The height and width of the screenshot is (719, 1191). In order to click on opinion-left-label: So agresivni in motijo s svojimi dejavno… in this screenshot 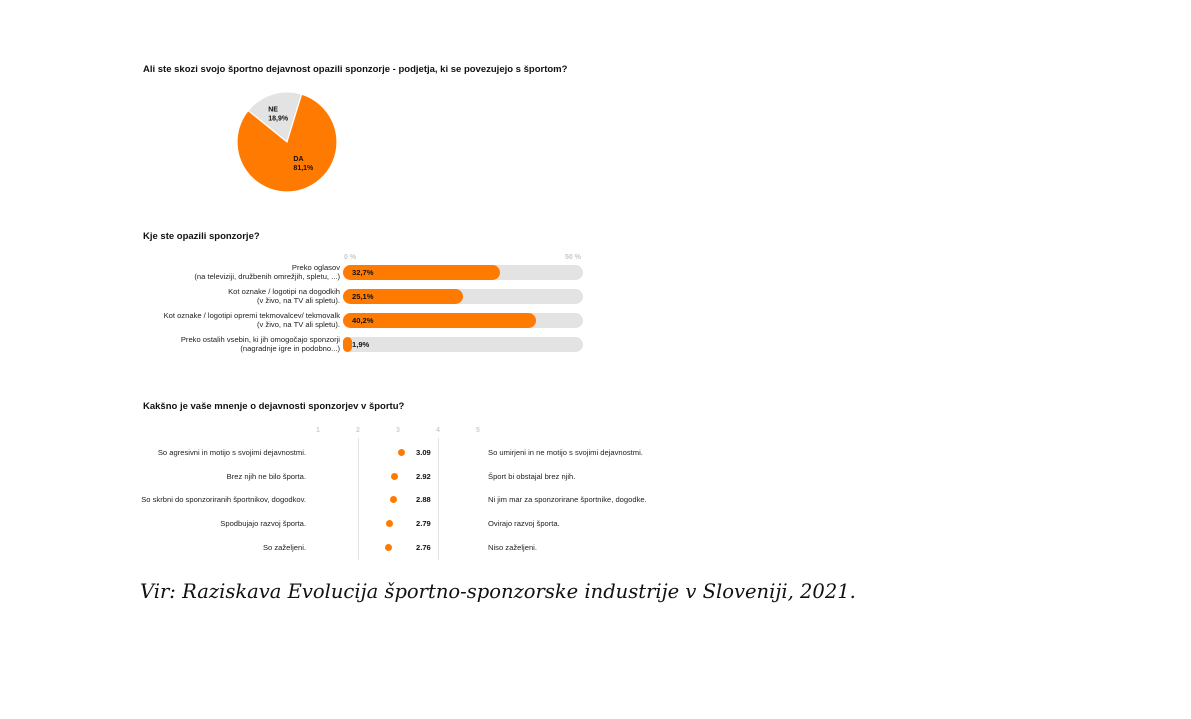, I will do `click(231, 452)`.